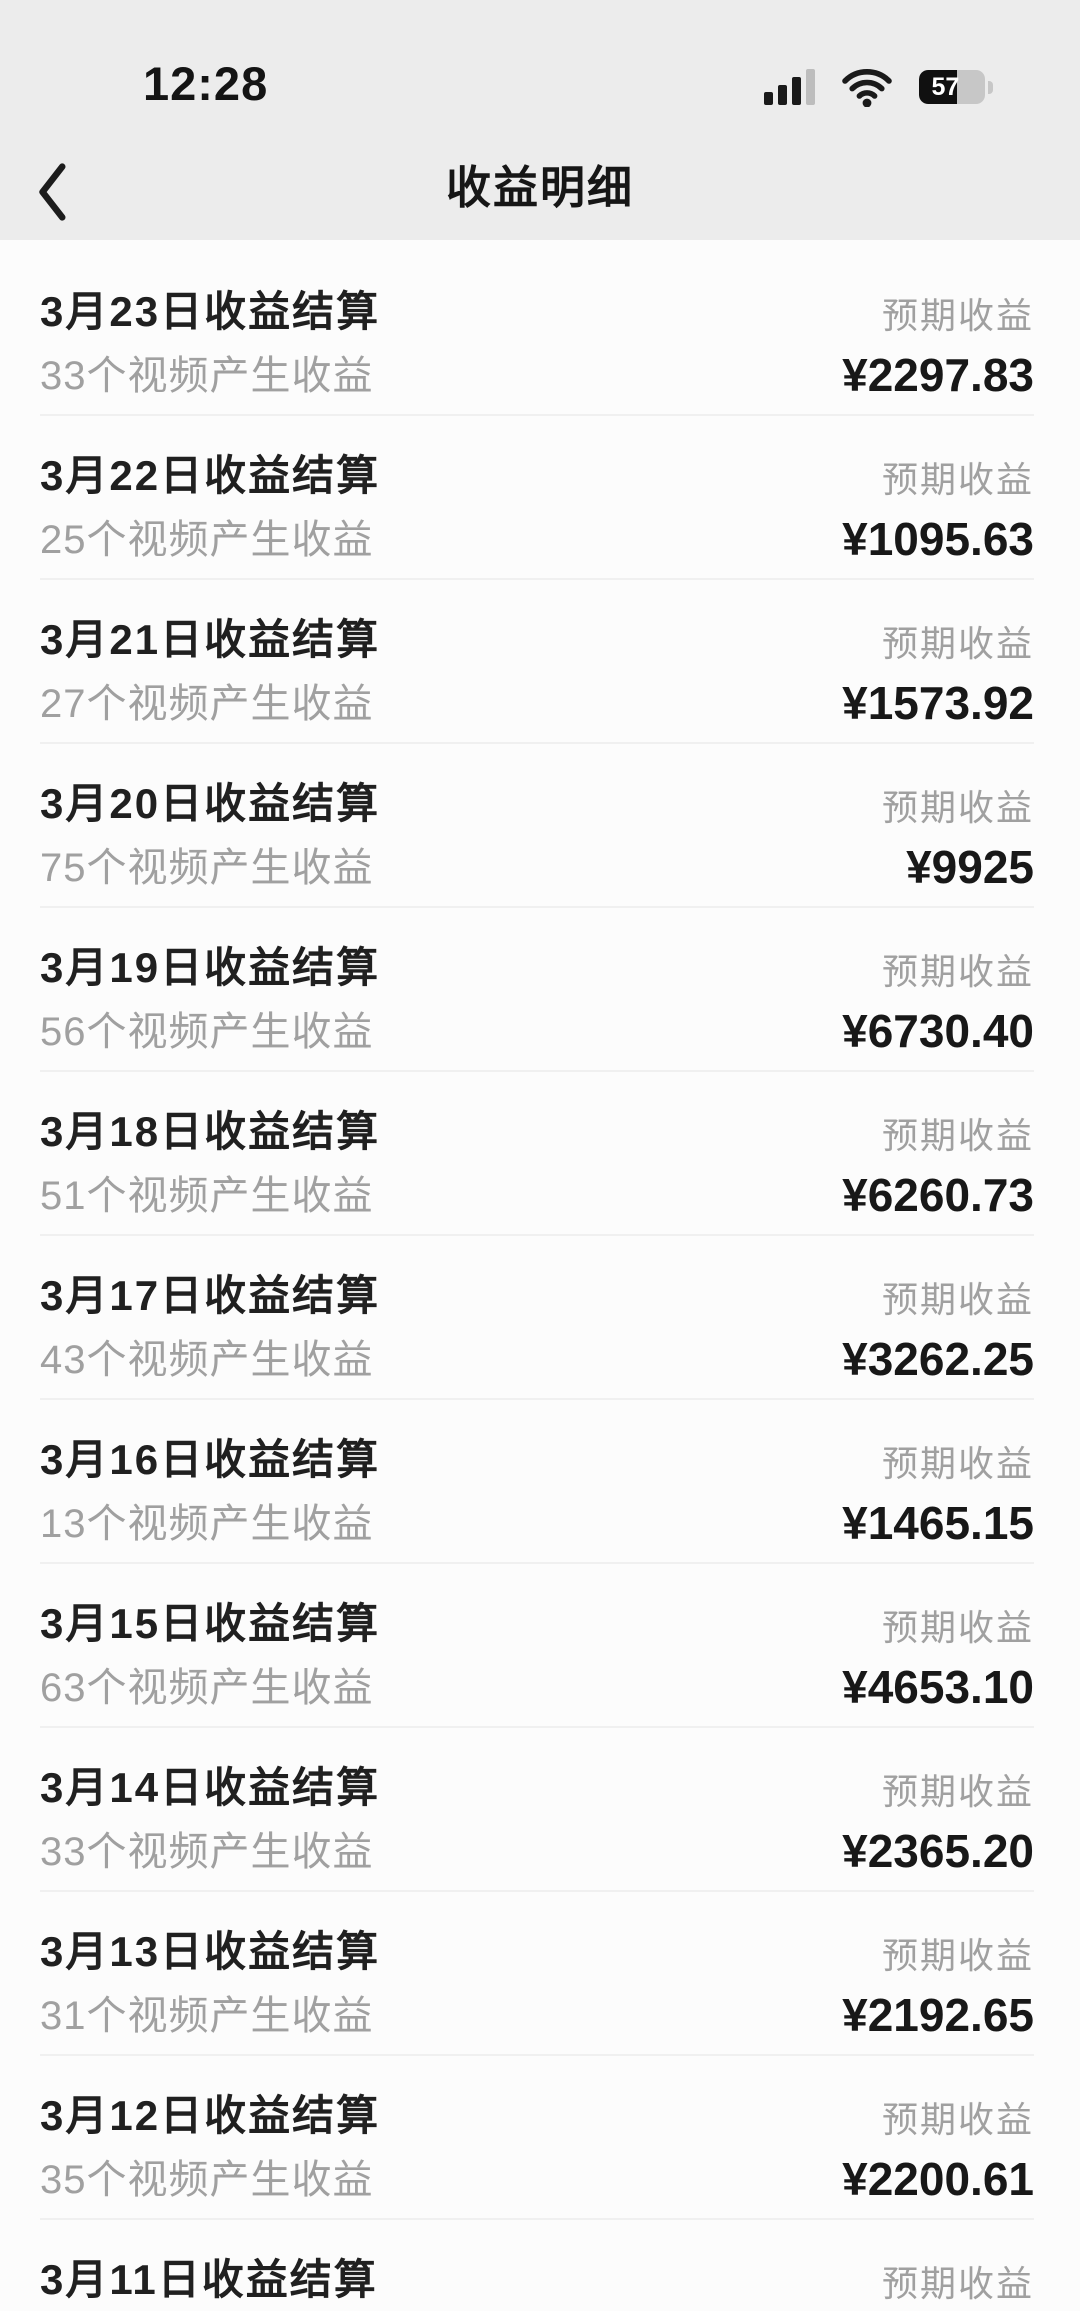 The width and height of the screenshot is (1080, 2311). What do you see at coordinates (210, 1172) in the screenshot?
I see `income-row-left: 3月18日收益结算 51个视频产生收益` at bounding box center [210, 1172].